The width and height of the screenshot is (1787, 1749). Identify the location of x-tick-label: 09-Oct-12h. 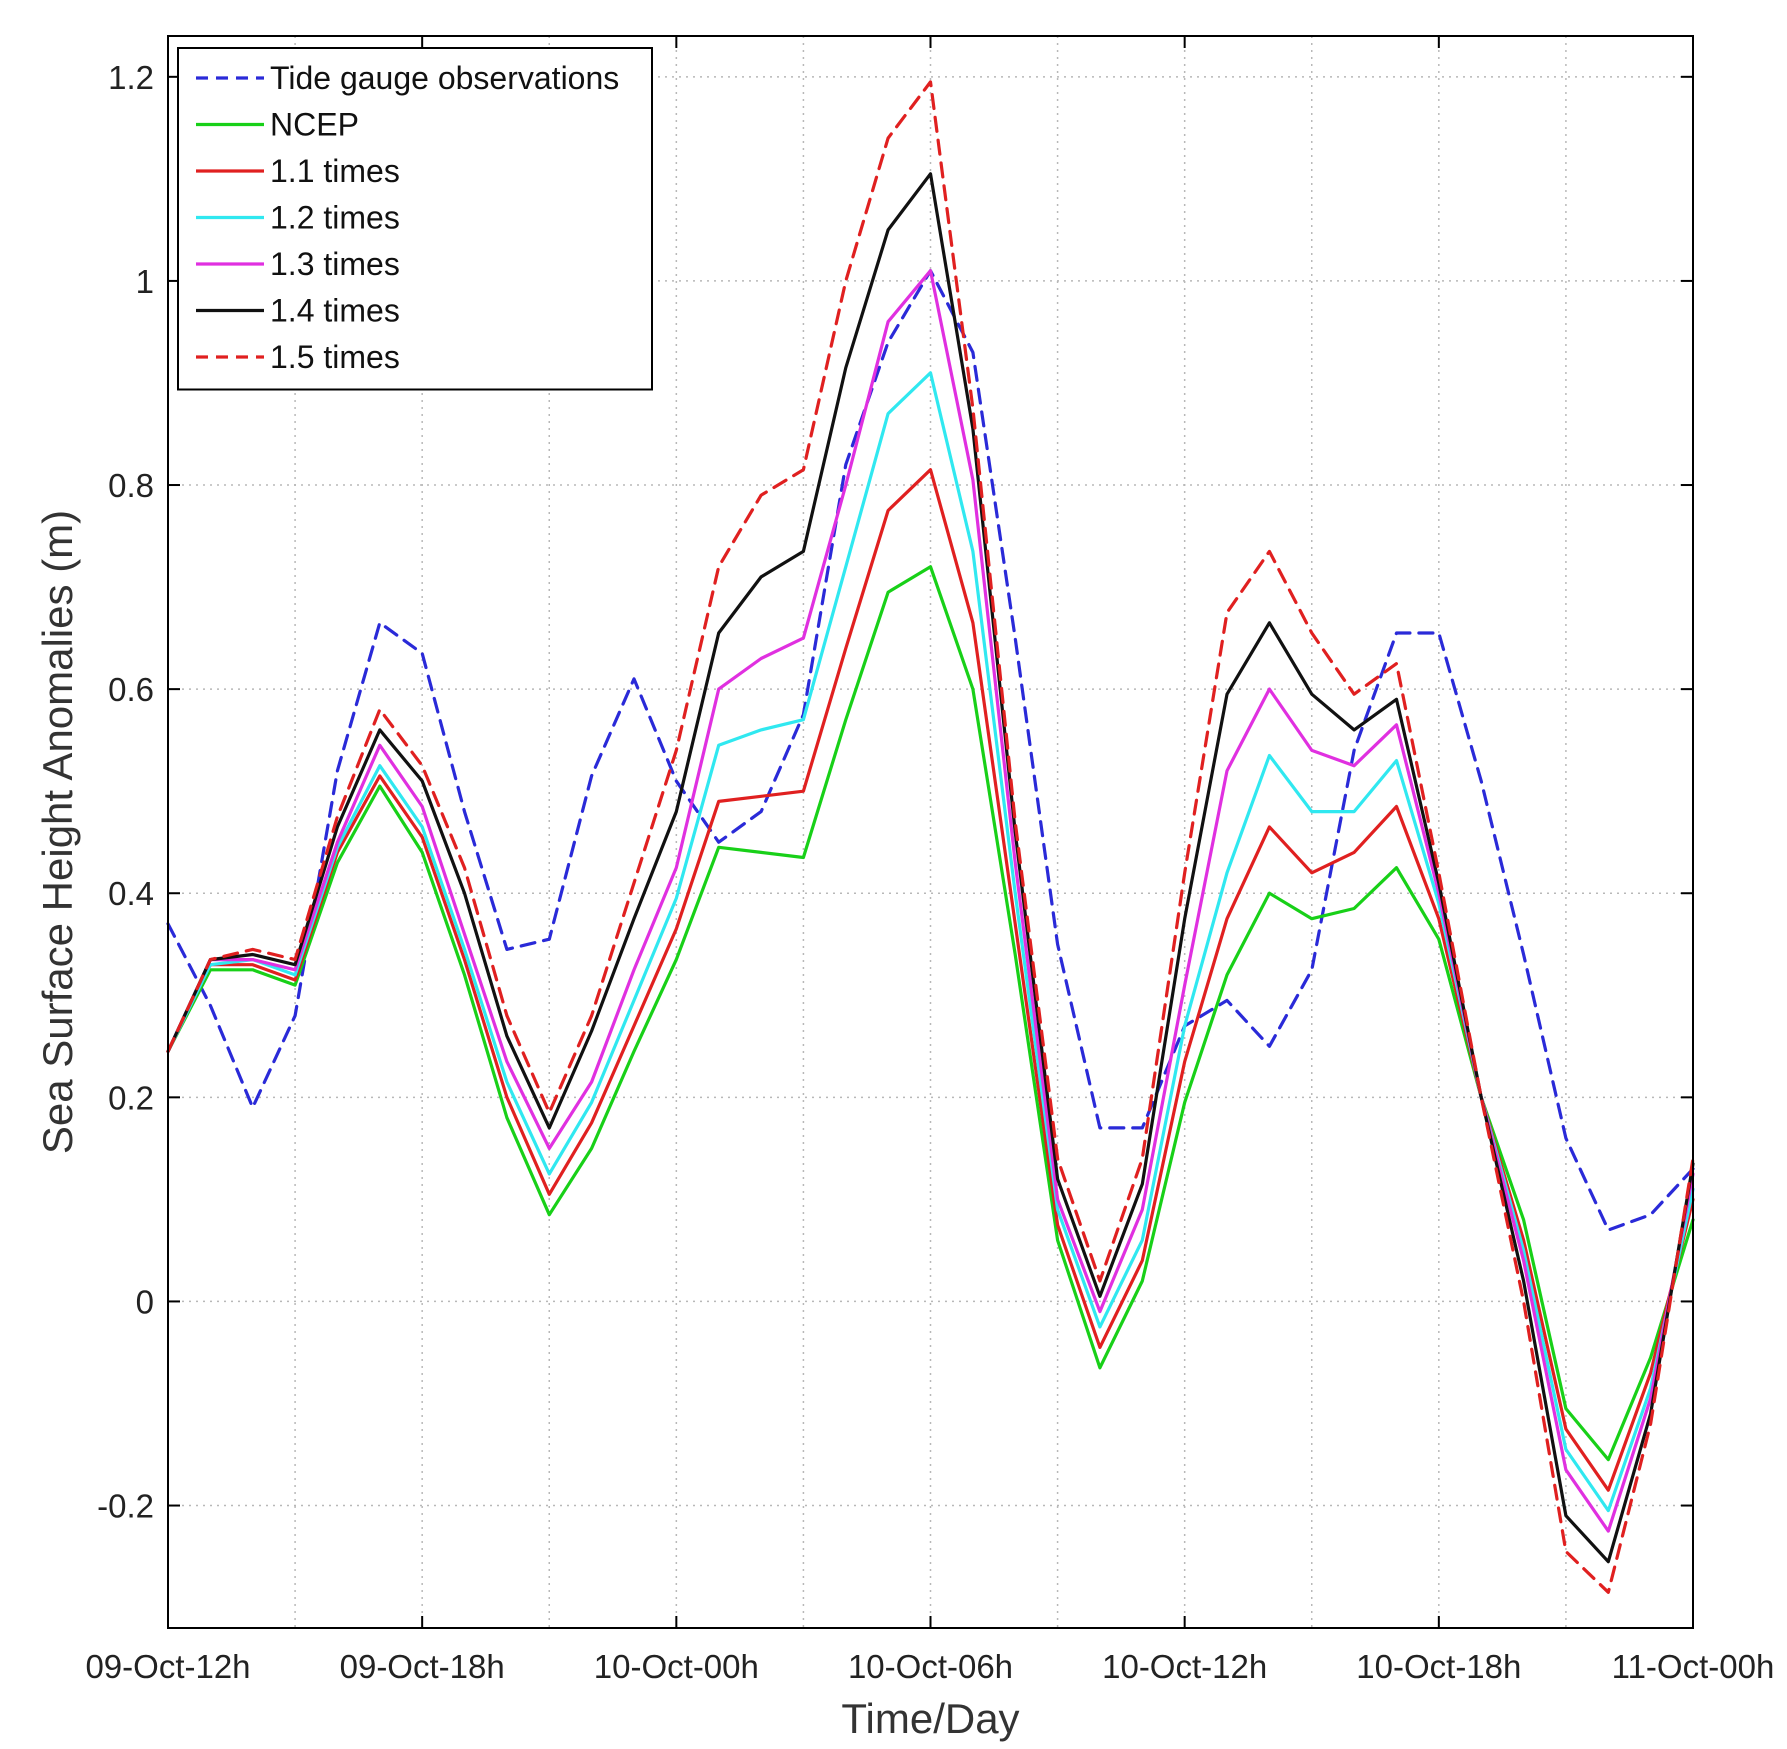
(167, 1666).